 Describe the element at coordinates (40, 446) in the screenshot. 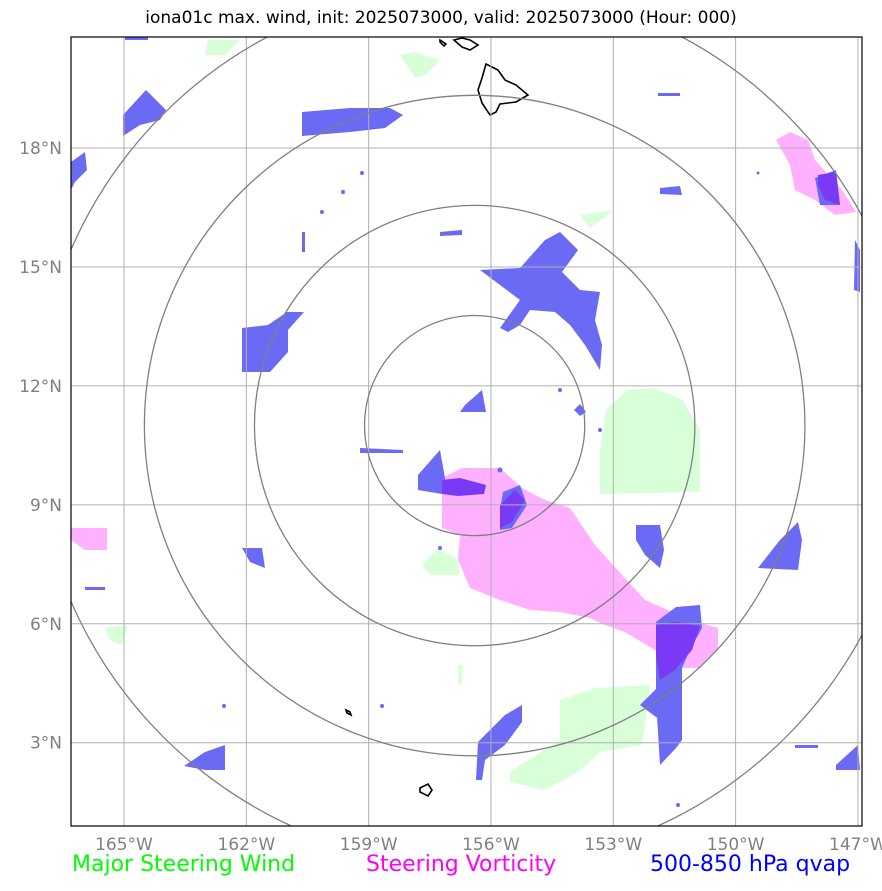

I see `y-axis-ticks: 3°N 6°N 9°N 12°N 15°N 18°N` at that location.